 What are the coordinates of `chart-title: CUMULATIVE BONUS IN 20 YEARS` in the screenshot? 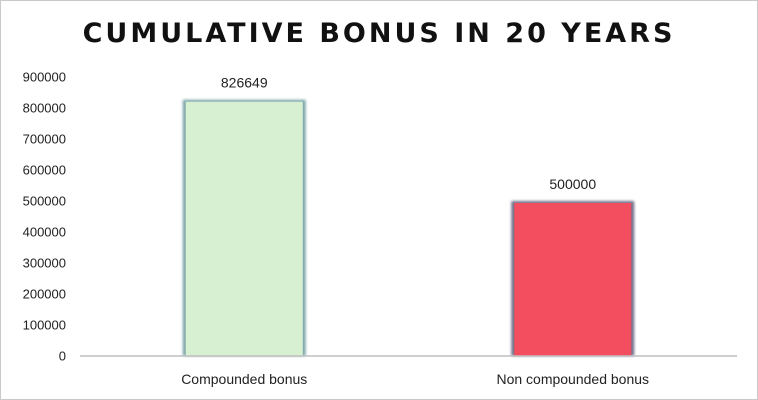 It's located at (379, 33).